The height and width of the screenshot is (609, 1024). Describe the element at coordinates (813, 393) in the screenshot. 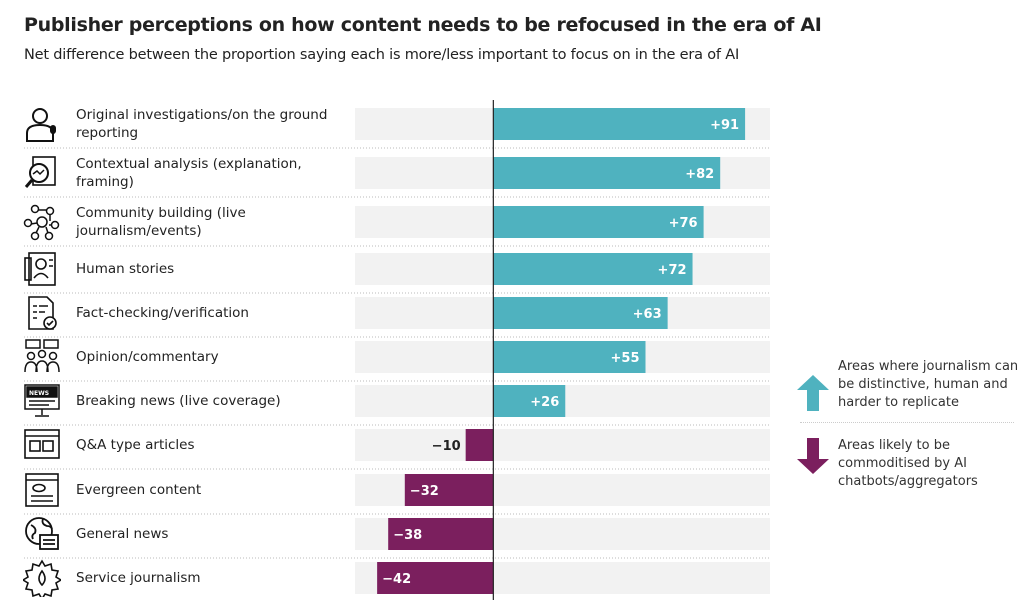

I see `arrow-up-icon` at that location.